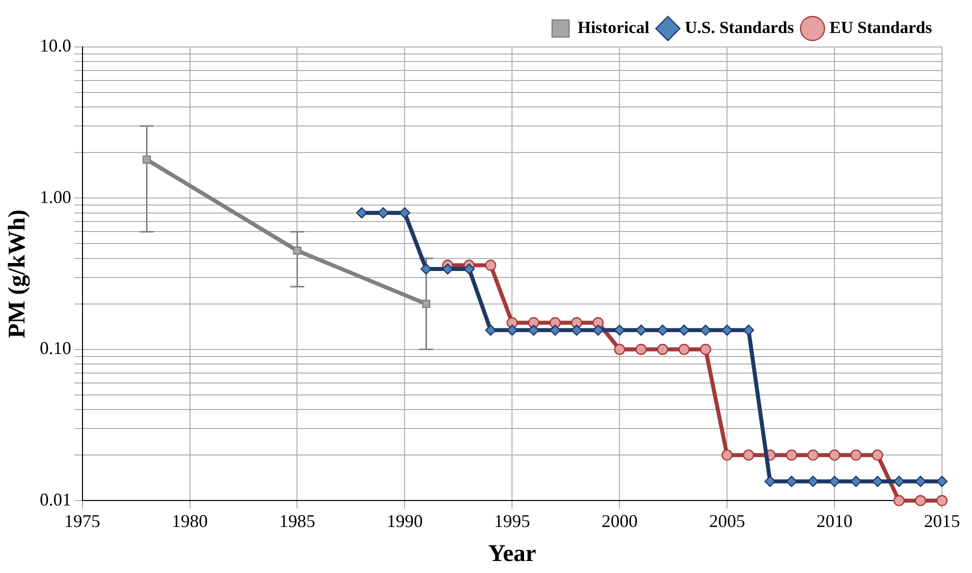 This screenshot has width=972, height=573. Describe the element at coordinates (512, 553) in the screenshot. I see `x-axis-title: Year` at that location.